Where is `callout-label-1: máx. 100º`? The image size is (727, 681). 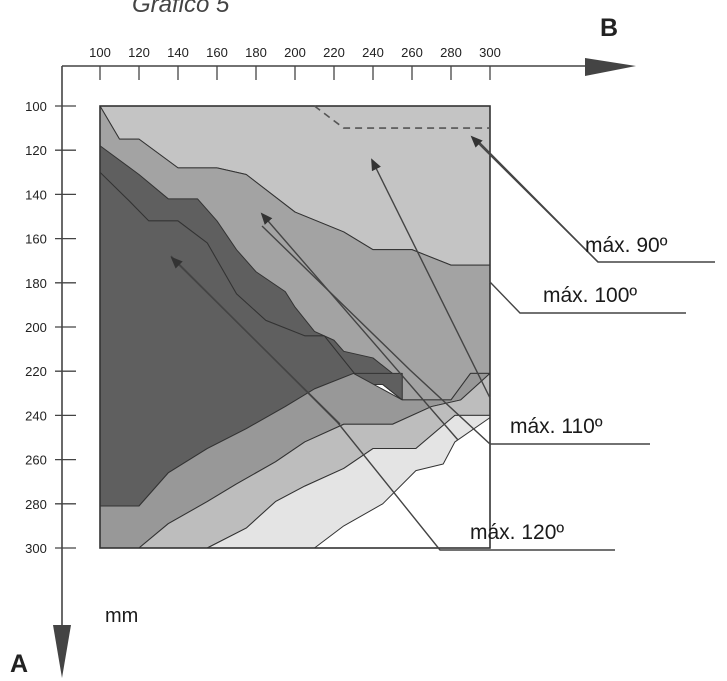 callout-label-1: máx. 100º is located at coordinates (590, 295).